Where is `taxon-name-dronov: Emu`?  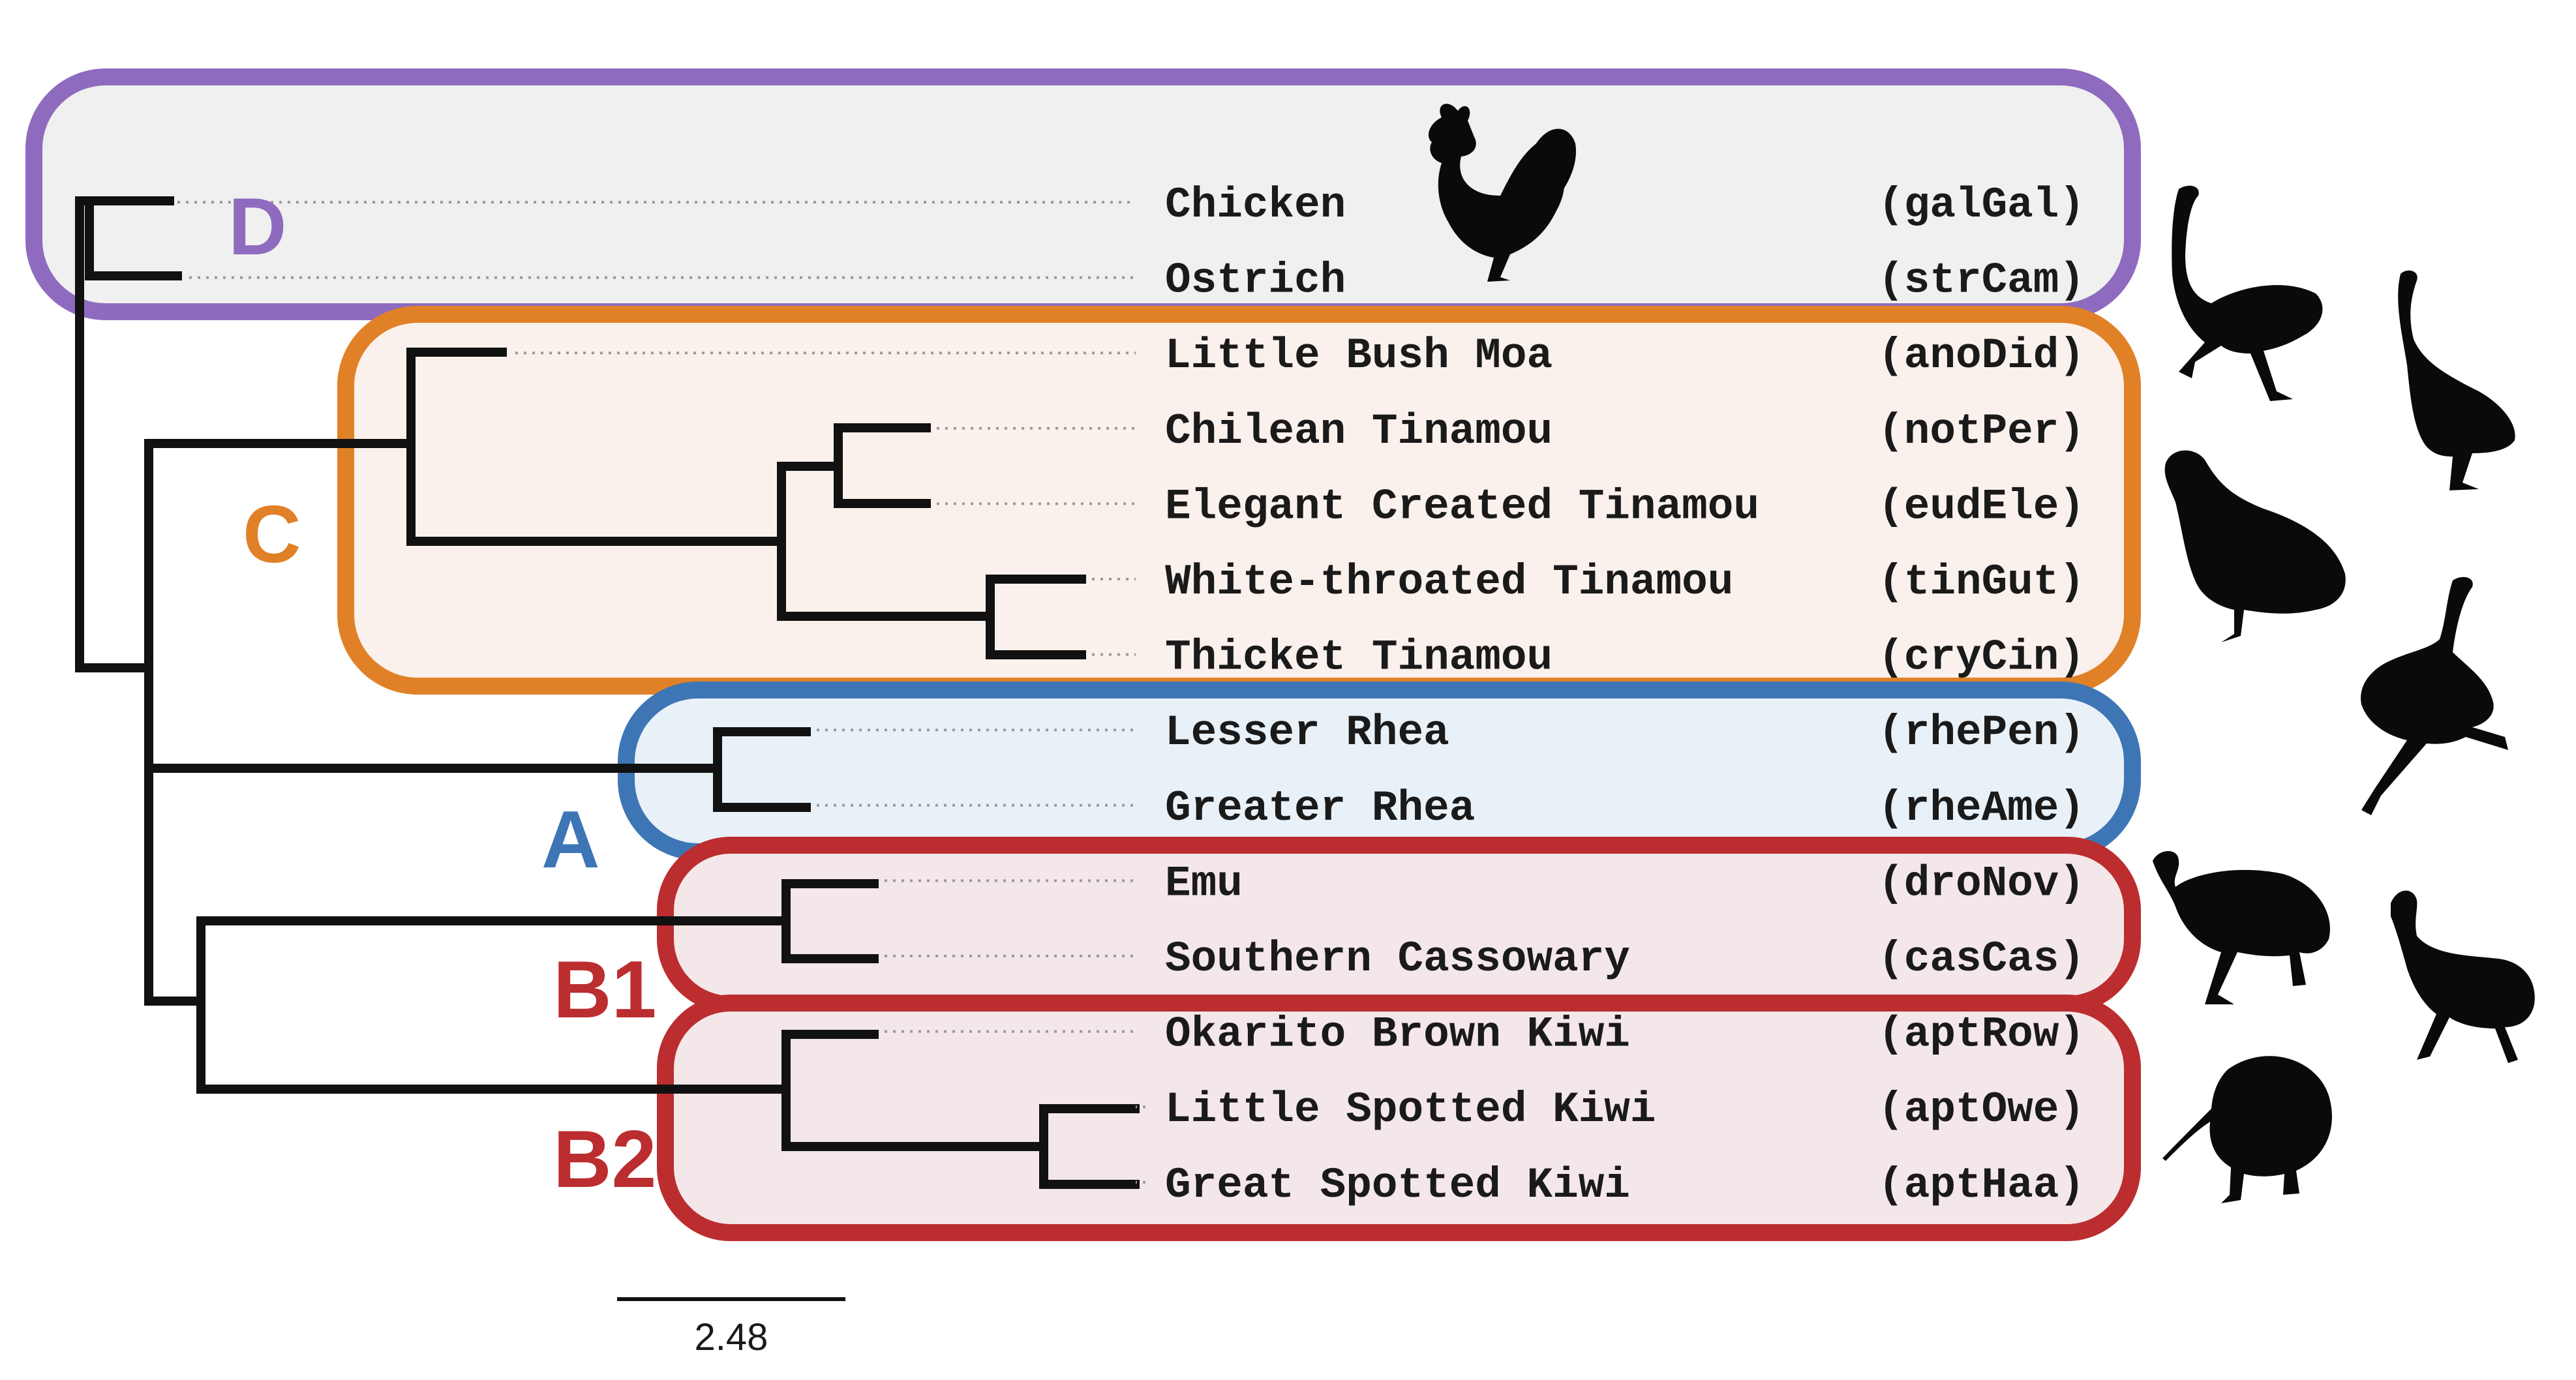
taxon-name-dronov: Emu is located at coordinates (1204, 883).